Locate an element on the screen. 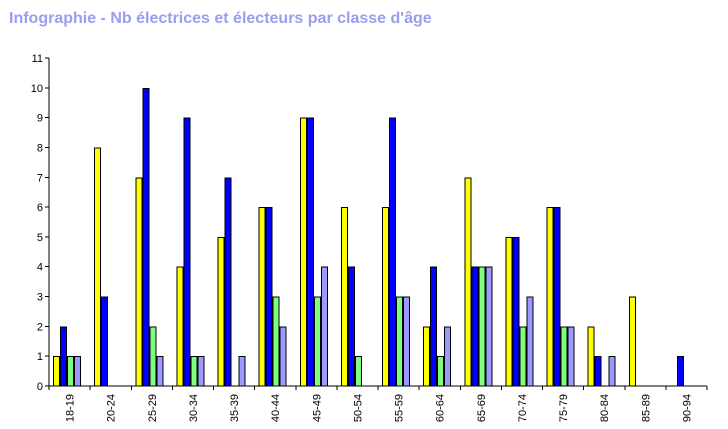 This screenshot has height=429, width=728. x-tick-label: 55-59 is located at coordinates (400, 408).